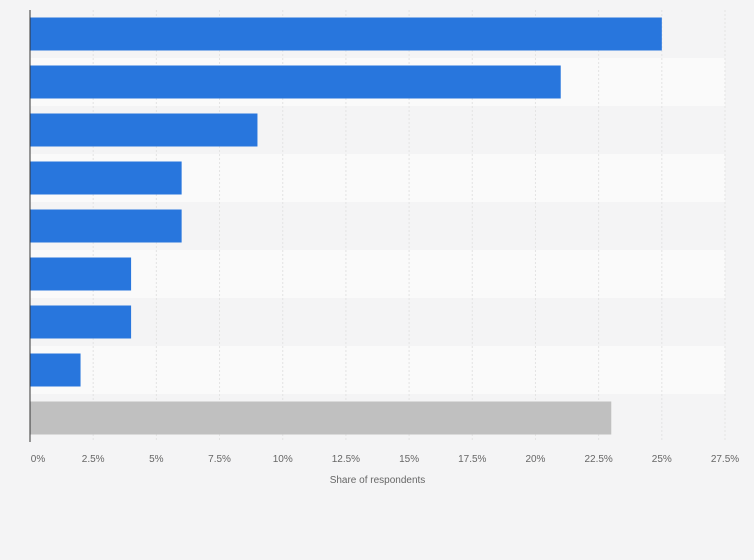  Describe the element at coordinates (535, 459) in the screenshot. I see `x-tick-label: 20%` at that location.